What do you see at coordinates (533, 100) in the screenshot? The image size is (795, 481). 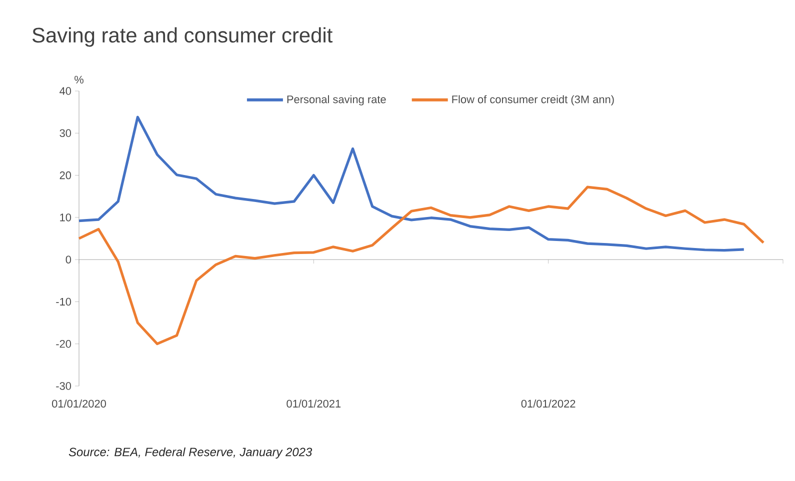 I see `legend-label: Flow of consumer creidt (3M ann)` at bounding box center [533, 100].